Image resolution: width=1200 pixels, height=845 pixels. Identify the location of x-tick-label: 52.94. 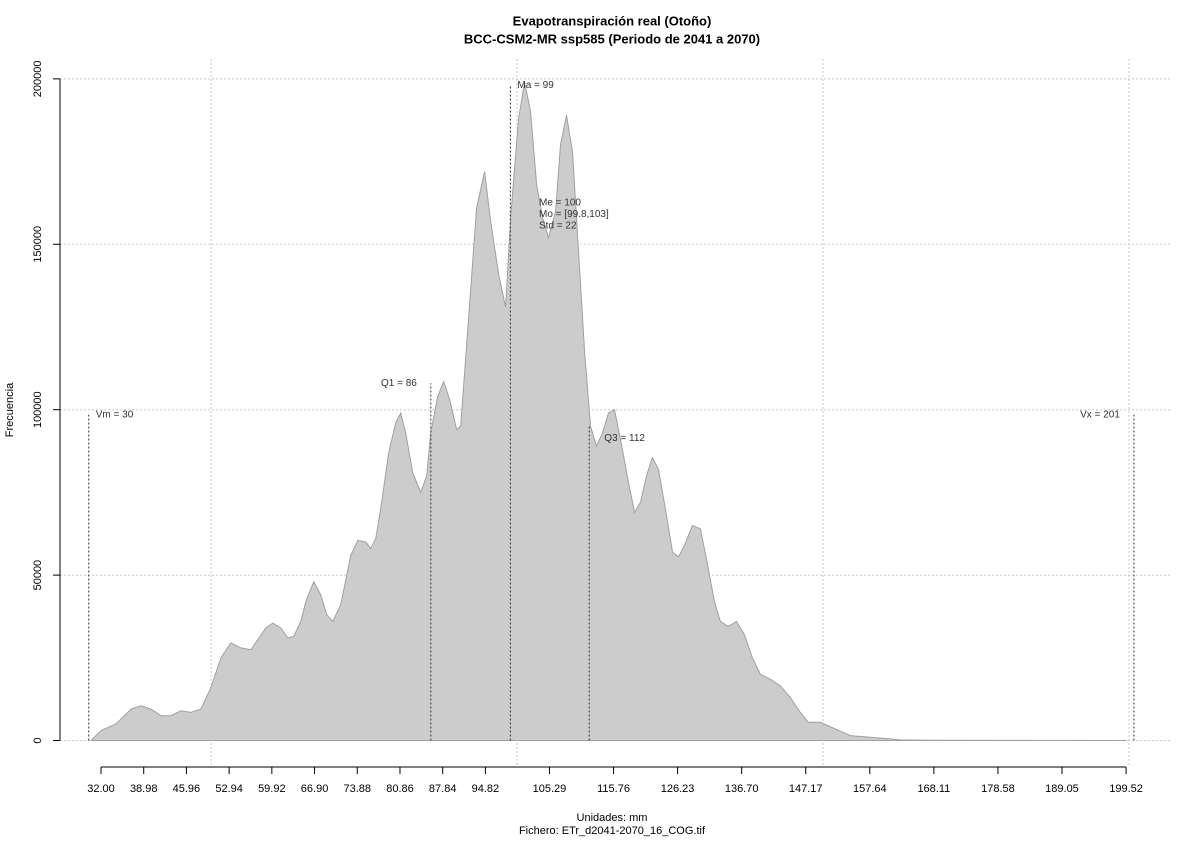
(229, 789).